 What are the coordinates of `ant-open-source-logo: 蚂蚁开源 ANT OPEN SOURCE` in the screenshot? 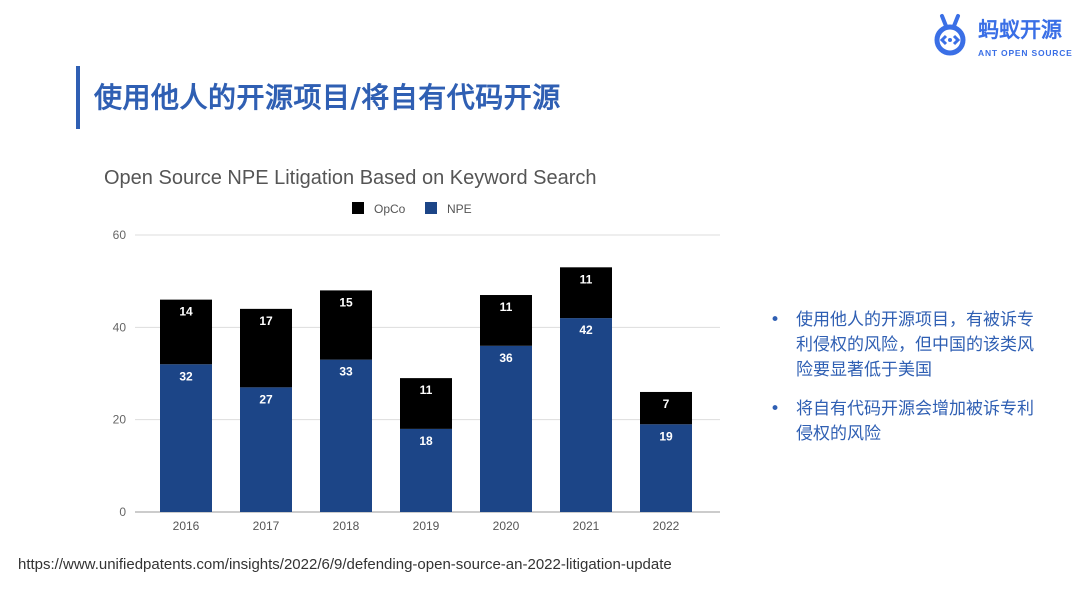 It's located at (1002, 37).